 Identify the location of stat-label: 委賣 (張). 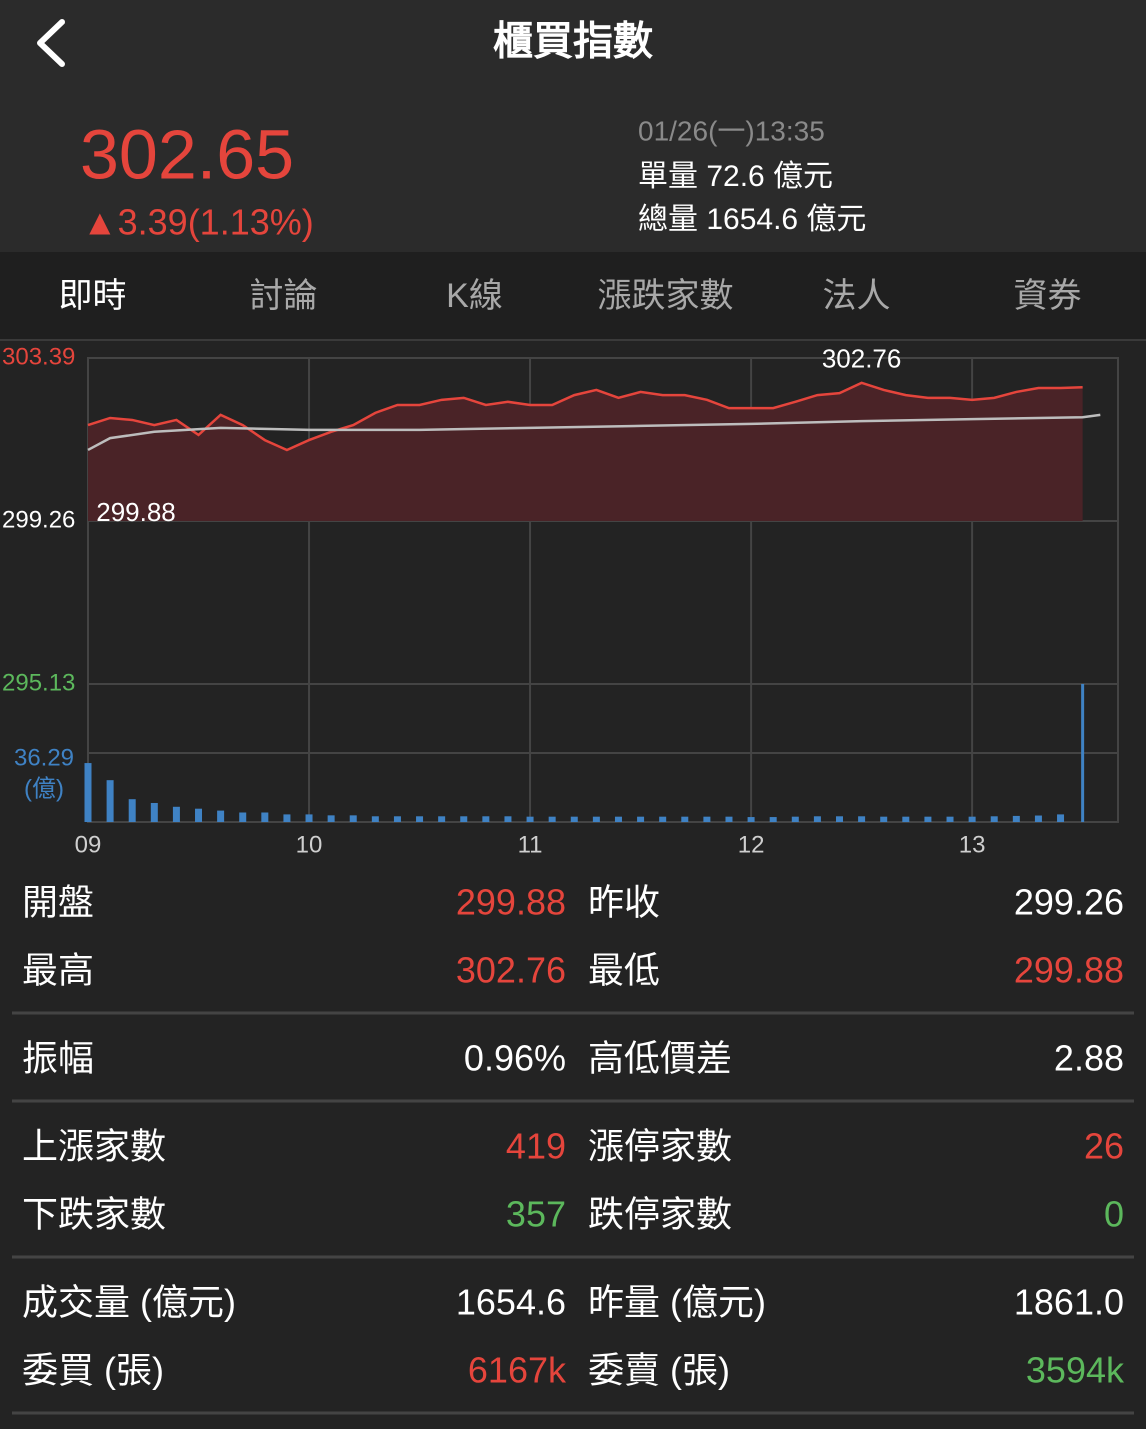
(659, 1370).